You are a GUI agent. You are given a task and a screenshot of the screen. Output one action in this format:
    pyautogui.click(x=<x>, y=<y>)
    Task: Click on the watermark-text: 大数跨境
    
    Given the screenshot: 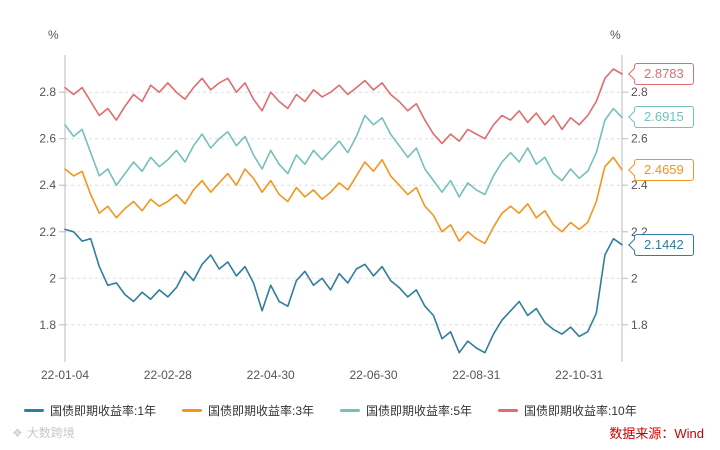 What is the action you would take?
    pyautogui.click(x=50, y=433)
    